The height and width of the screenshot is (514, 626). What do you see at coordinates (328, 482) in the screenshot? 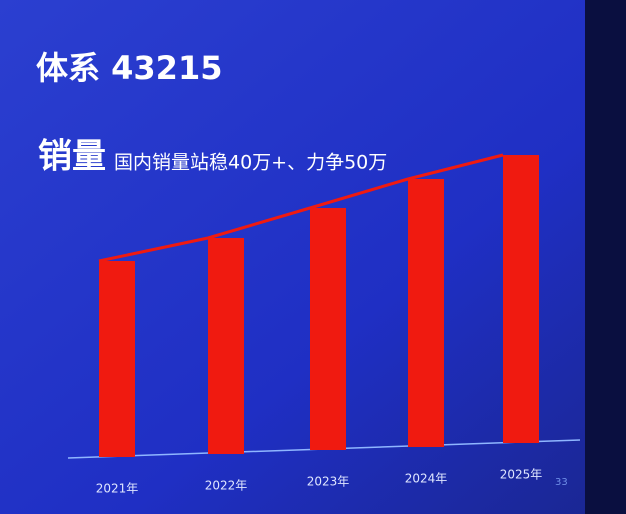
I see `x-tick-label: 2023年` at bounding box center [328, 482].